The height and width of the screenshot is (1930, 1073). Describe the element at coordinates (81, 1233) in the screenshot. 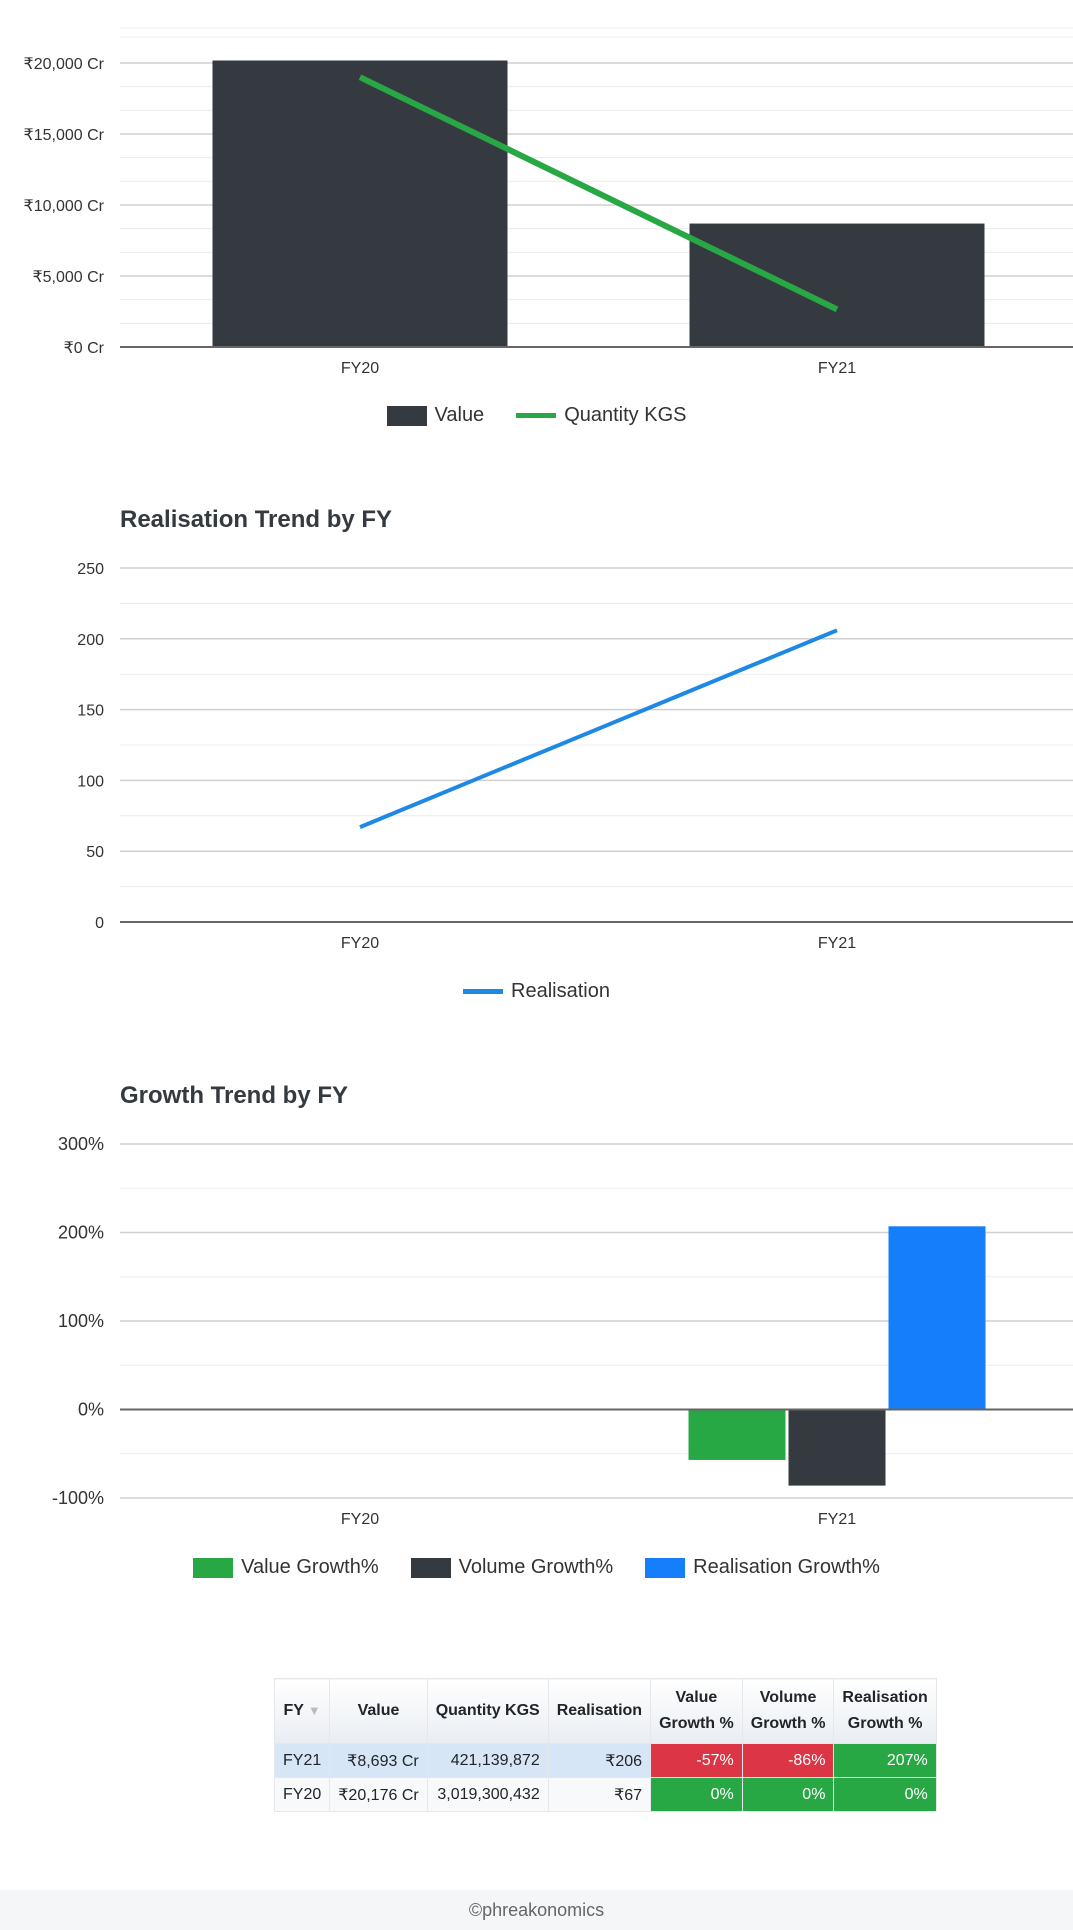

I see `y-tick-label: 200%` at that location.